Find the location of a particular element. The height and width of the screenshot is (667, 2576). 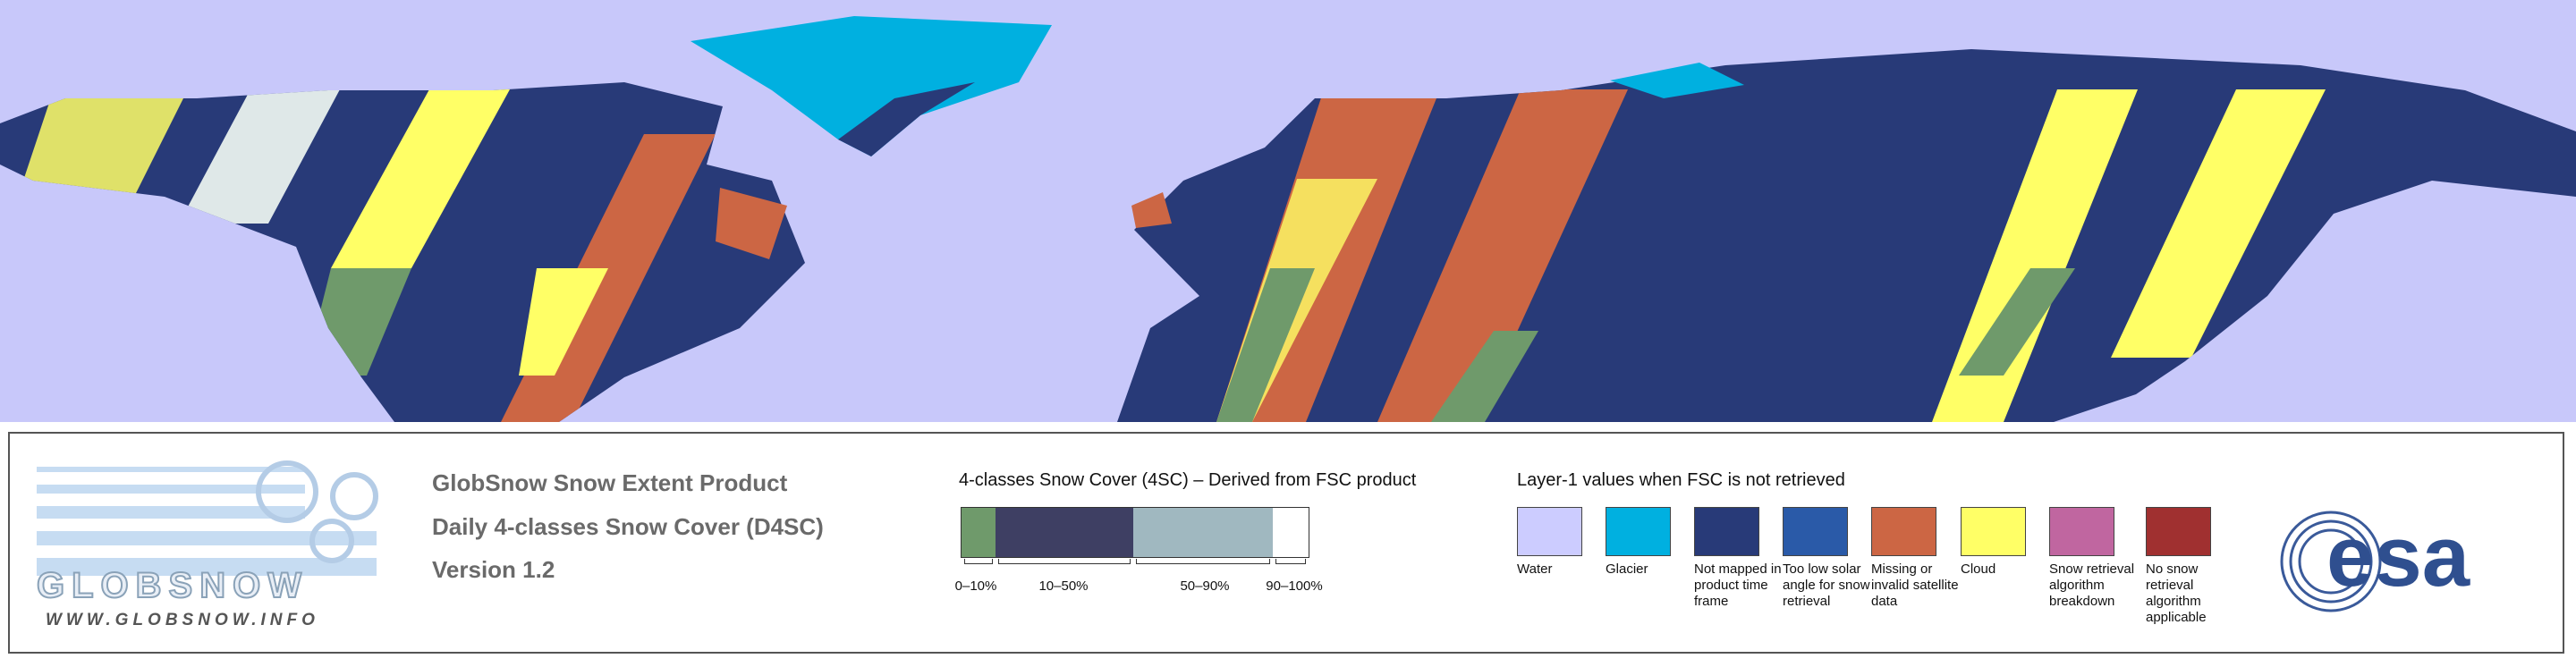

logo-wordmark: GLOBSNOW is located at coordinates (172, 585).